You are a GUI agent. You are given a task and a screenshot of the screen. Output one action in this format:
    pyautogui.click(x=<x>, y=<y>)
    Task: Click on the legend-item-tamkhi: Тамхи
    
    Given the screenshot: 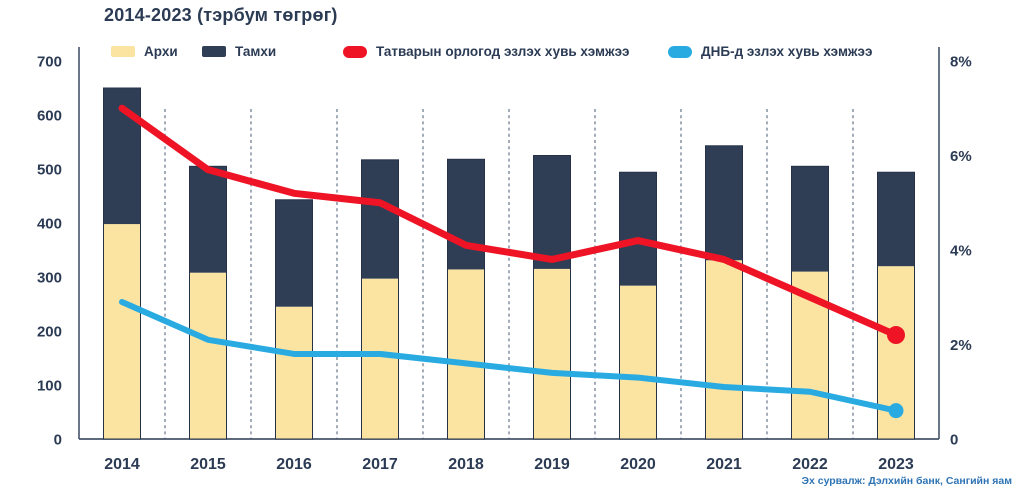 What is the action you would take?
    pyautogui.click(x=239, y=51)
    